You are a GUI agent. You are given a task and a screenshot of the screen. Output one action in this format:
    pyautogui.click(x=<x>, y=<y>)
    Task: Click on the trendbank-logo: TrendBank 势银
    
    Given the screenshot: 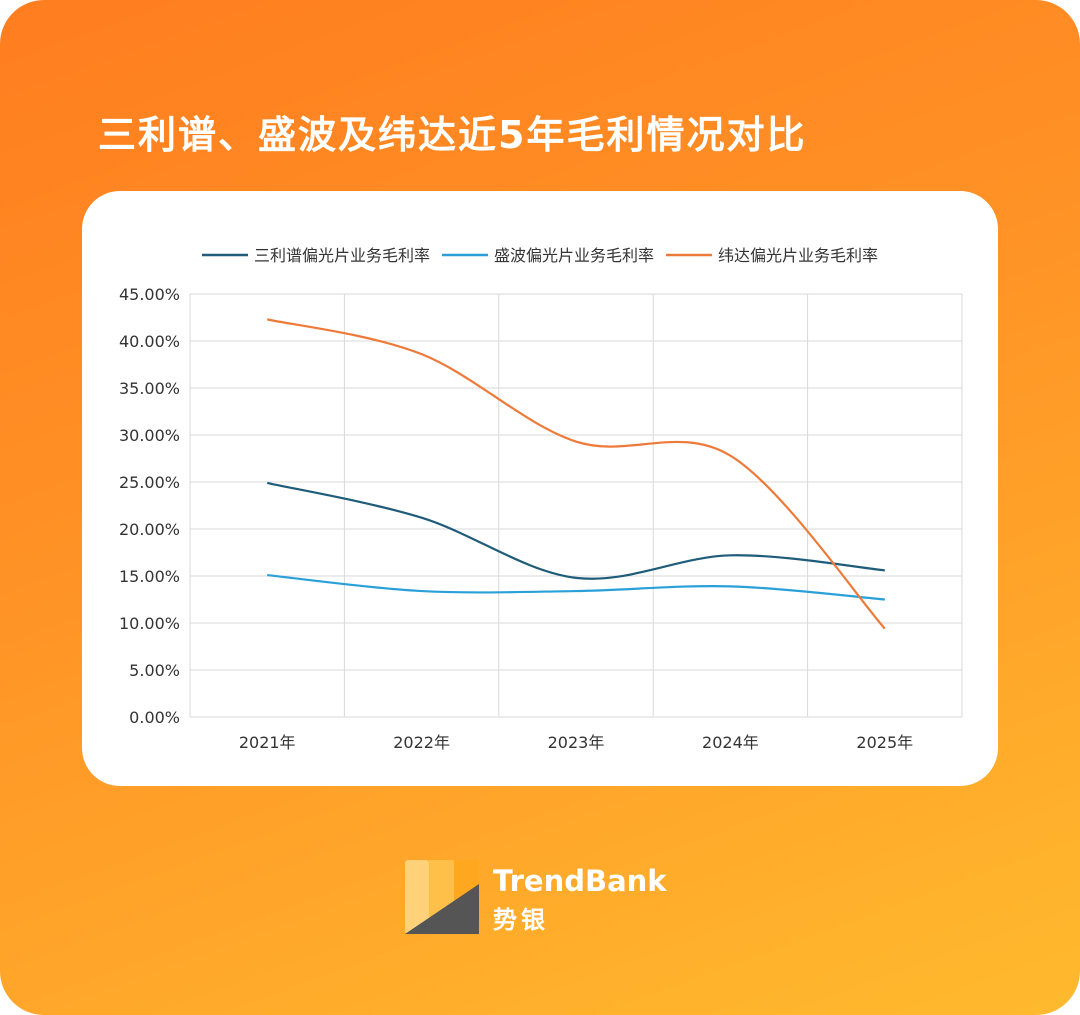 What is the action you would take?
    pyautogui.click(x=545, y=897)
    